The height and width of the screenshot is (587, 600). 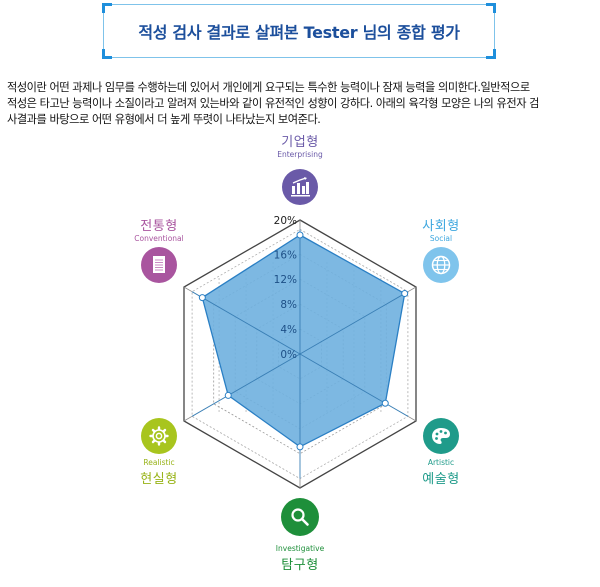 I want to click on page-title: 적성 검사 결과로 살펴본 Tester 님의 종합 평가, so click(x=299, y=32).